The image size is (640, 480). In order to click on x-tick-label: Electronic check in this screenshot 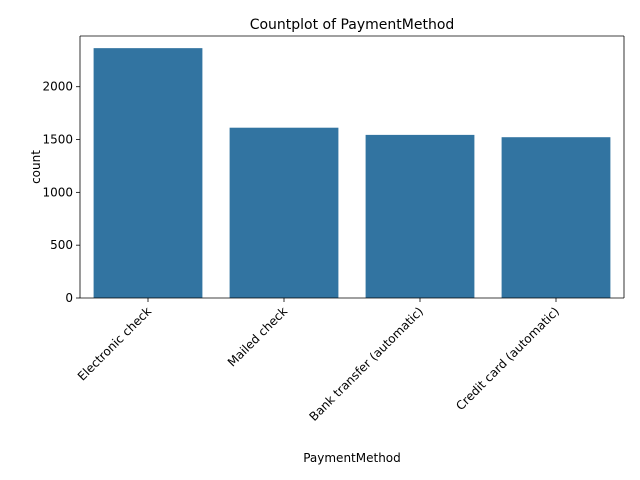, I will do `click(114, 343)`.